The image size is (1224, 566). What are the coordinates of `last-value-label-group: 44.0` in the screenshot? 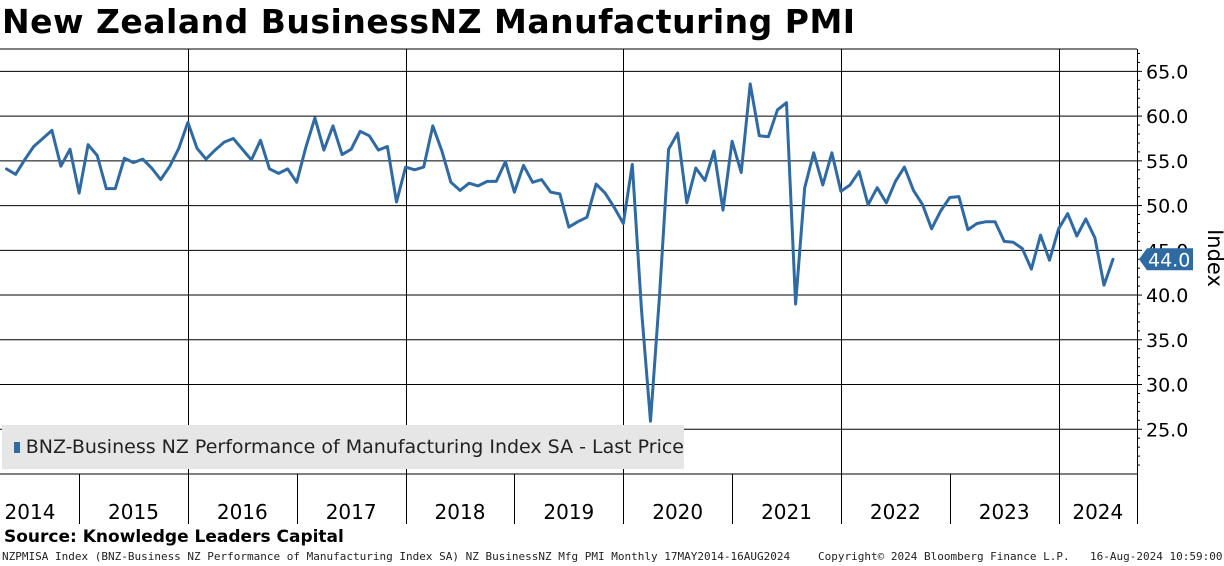 It's located at (1166, 259).